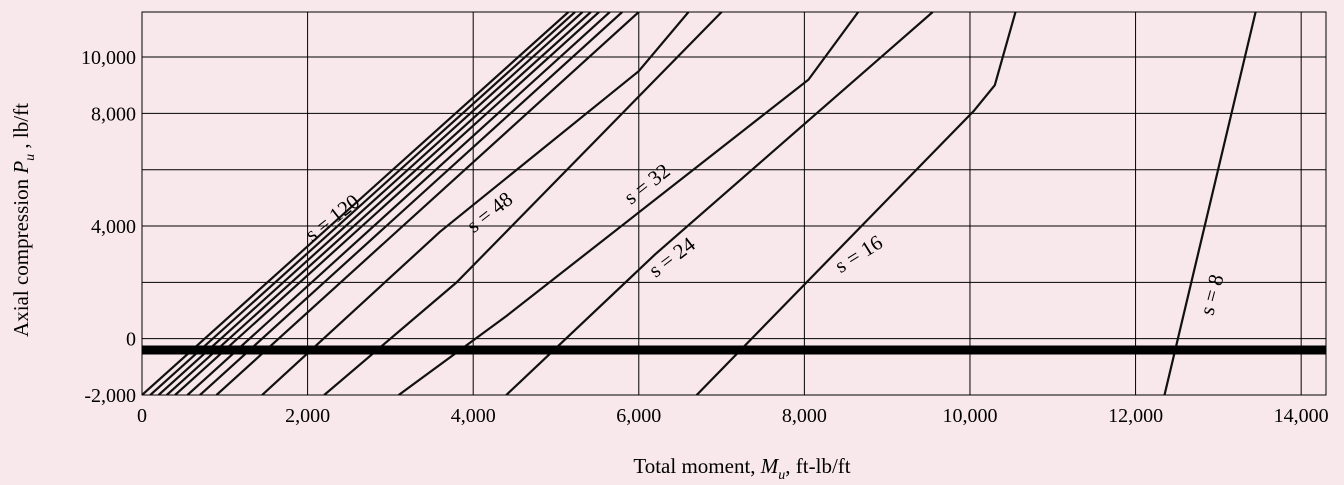 This screenshot has width=1344, height=485. Describe the element at coordinates (733, 416) in the screenshot. I see `x-tick-labels: 0 2,000 4,000 6,000 8,000 10,000 12,000 14,000` at that location.